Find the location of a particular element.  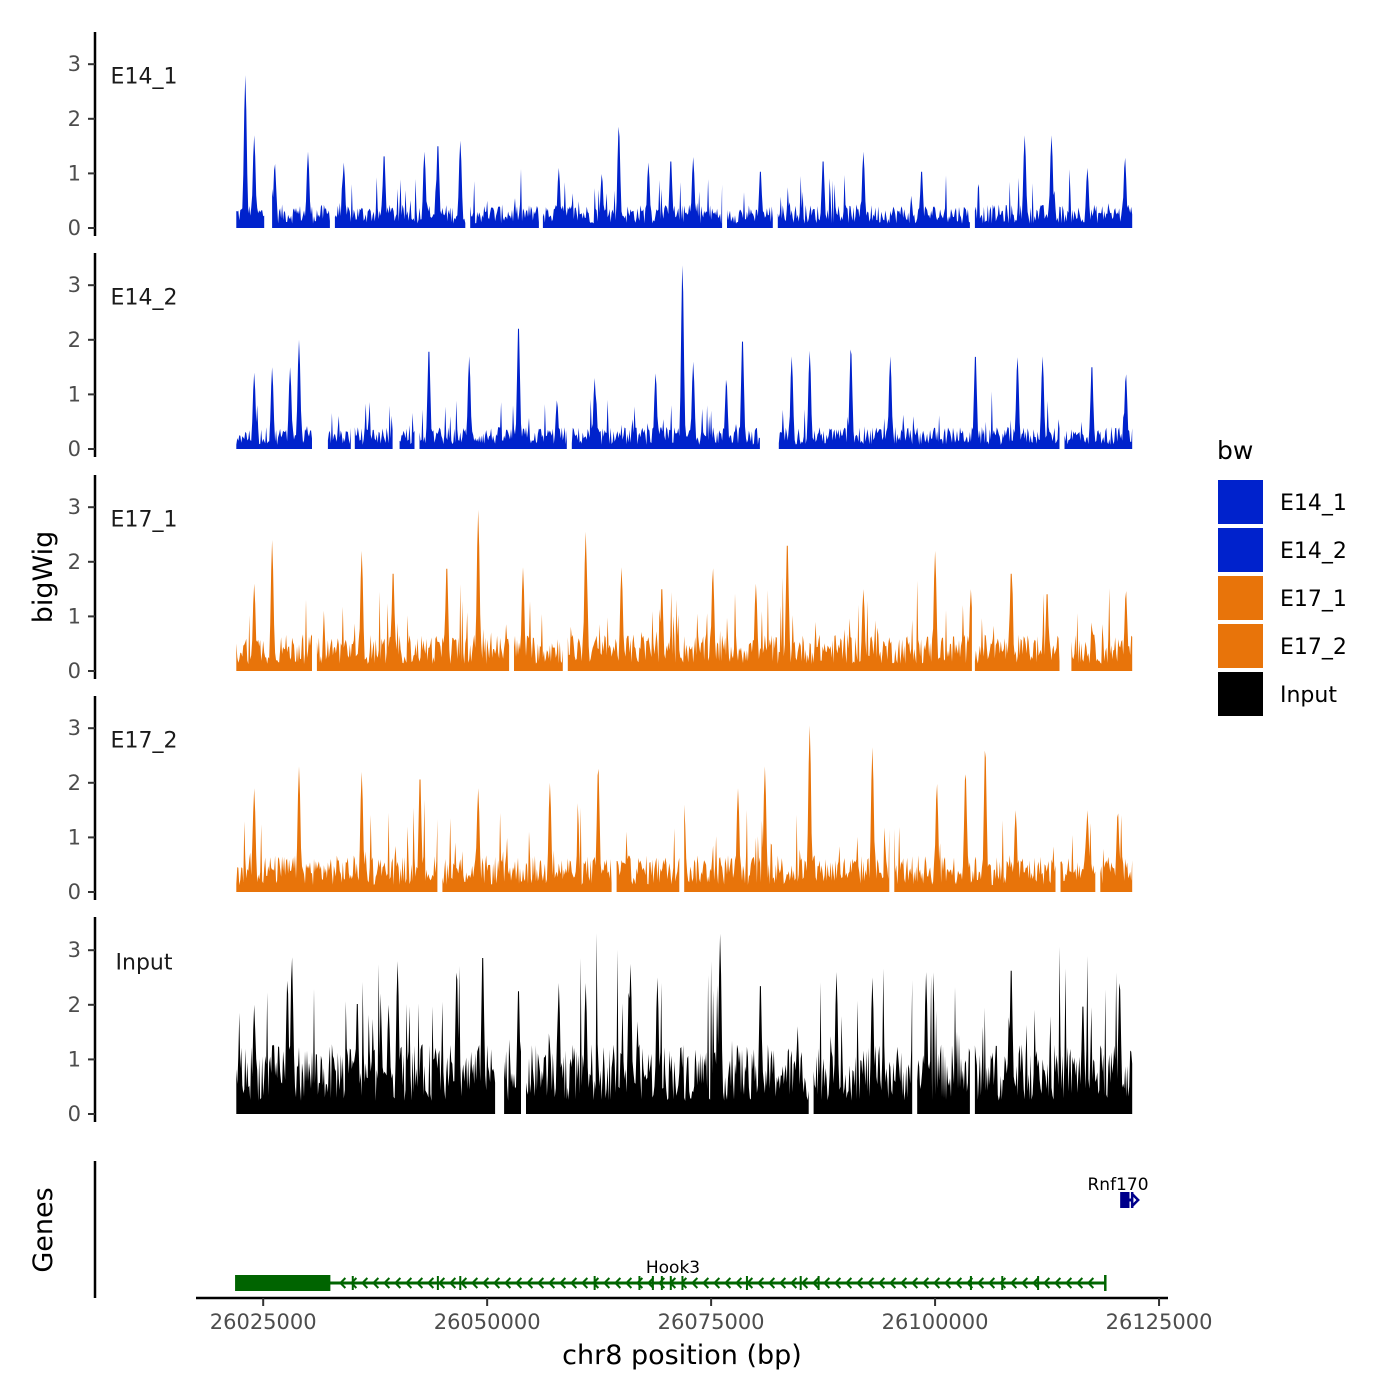

gene-Rnf170: Rnf170 is located at coordinates (1118, 1191).